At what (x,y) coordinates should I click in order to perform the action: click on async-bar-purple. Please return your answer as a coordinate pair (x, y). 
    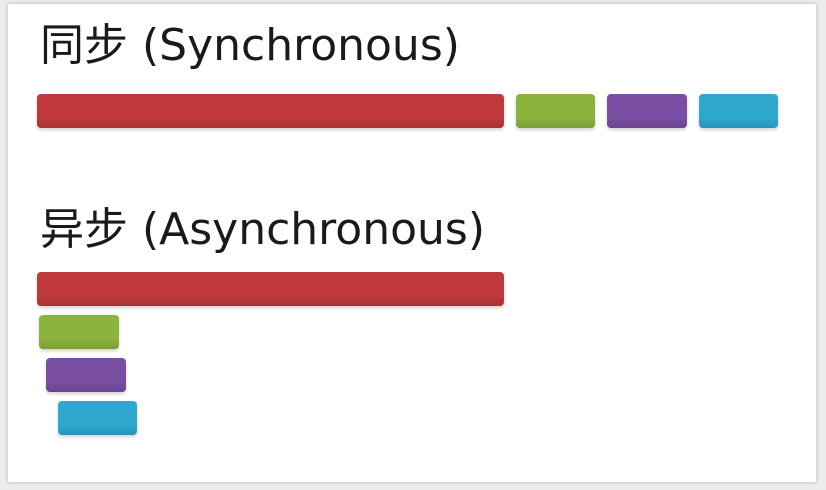
    Looking at the image, I should click on (86, 375).